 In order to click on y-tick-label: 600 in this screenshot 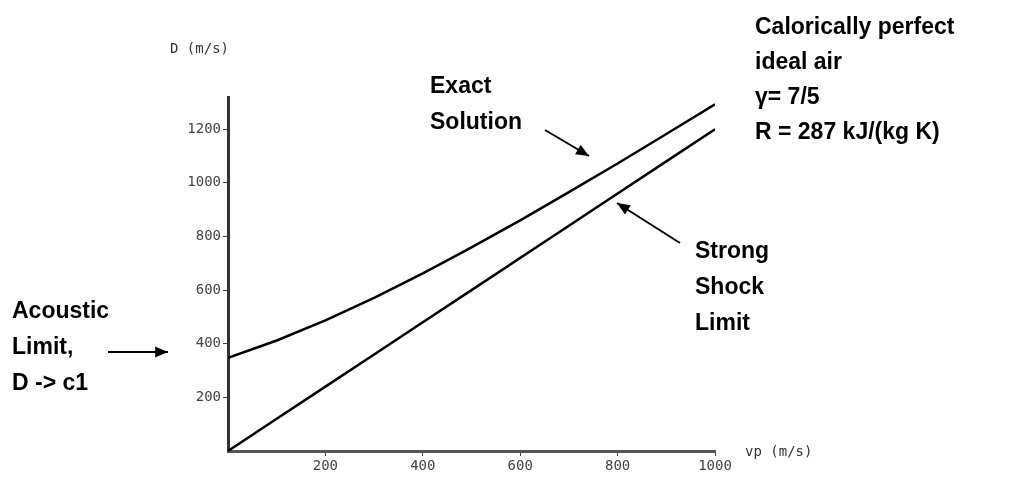, I will do `click(208, 288)`.